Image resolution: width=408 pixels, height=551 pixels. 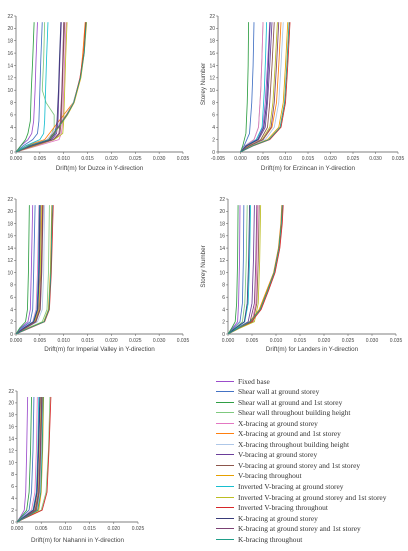 I want to click on x-tick-label: 0.010, so click(x=63, y=341).